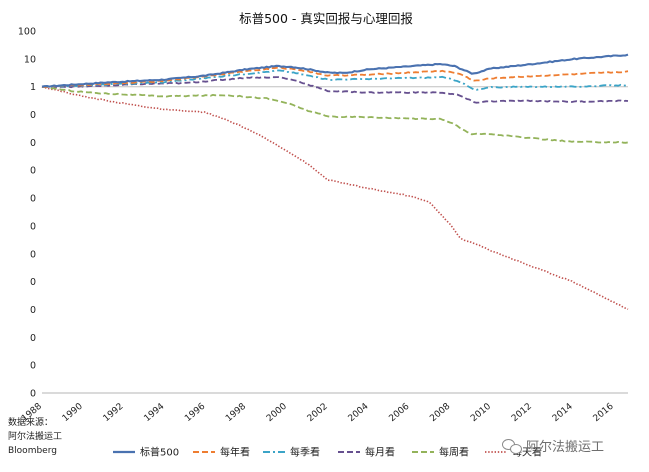  Describe the element at coordinates (236, 412) in the screenshot. I see `x-tick-label: 1998` at that location.